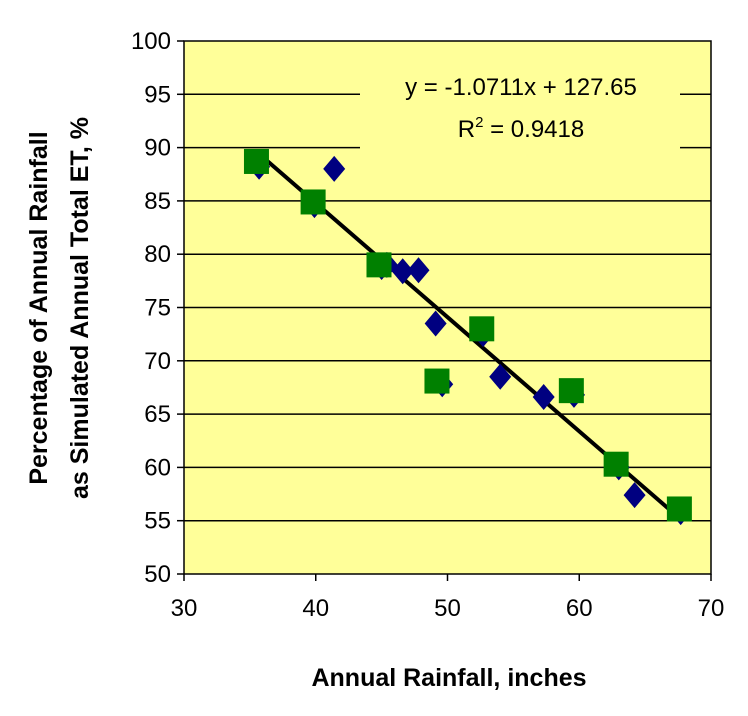  What do you see at coordinates (521, 87) in the screenshot?
I see `trendline-equation: y = -1.0711x + 127.65` at bounding box center [521, 87].